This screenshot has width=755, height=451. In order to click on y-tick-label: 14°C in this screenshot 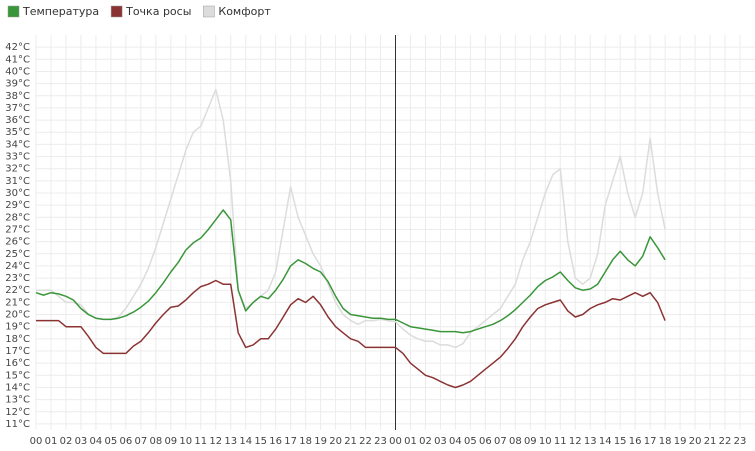, I will do `click(17, 387)`.